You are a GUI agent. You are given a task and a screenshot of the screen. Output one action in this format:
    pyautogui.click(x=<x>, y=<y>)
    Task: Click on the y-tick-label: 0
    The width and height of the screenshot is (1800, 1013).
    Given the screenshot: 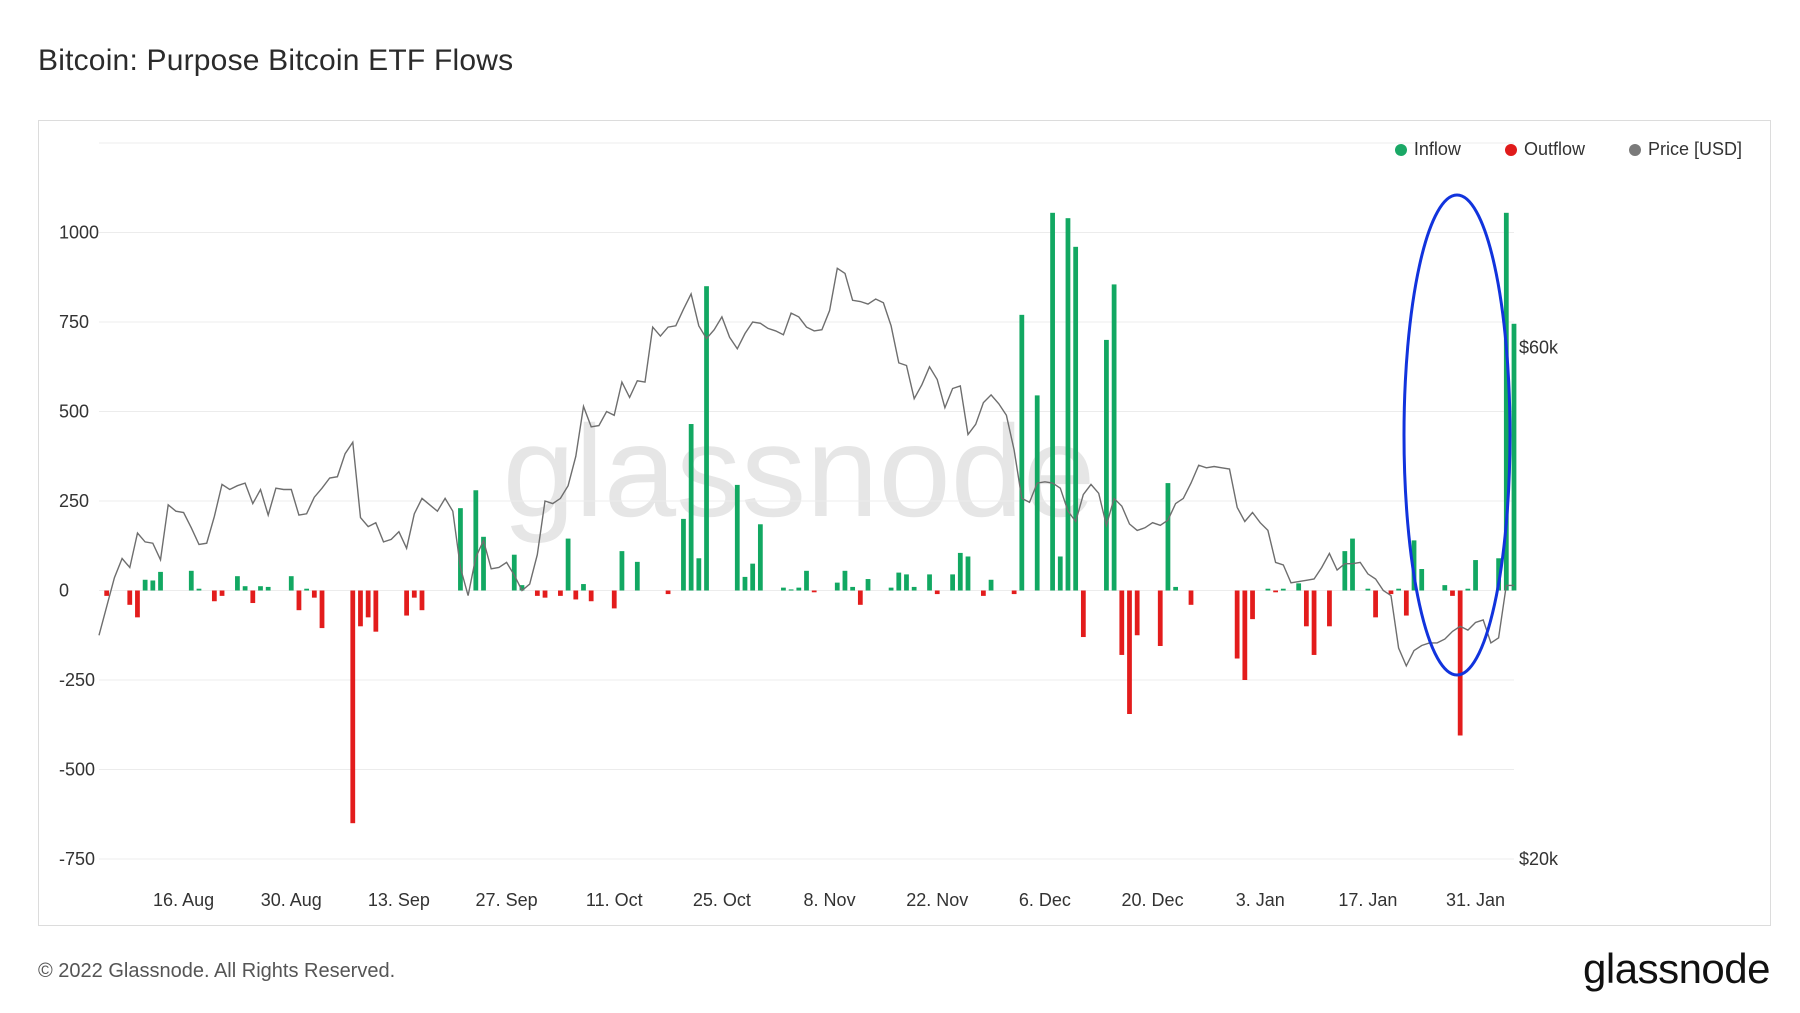 What is the action you would take?
    pyautogui.click(x=64, y=591)
    